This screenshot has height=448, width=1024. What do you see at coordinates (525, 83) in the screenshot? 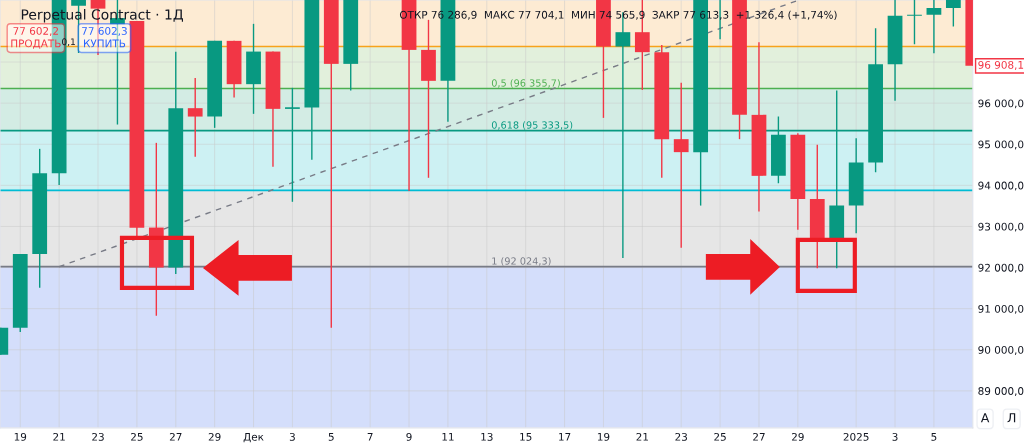
I see `ref-line-label: 0,5 (96 355,7)` at bounding box center [525, 83].